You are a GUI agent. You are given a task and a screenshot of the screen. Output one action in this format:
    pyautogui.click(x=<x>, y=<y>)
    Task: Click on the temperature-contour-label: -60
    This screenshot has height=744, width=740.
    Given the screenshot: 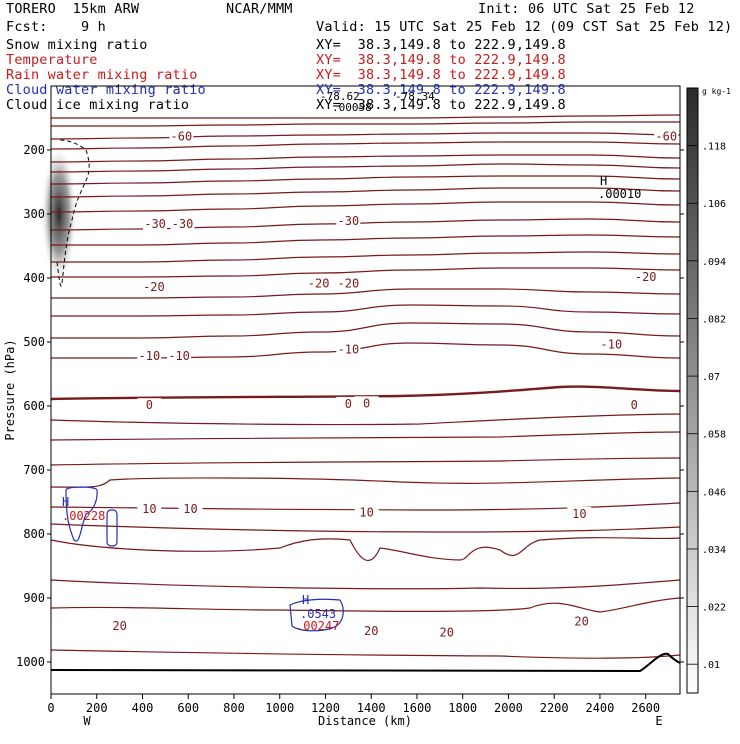 What is the action you would take?
    pyautogui.click(x=666, y=136)
    